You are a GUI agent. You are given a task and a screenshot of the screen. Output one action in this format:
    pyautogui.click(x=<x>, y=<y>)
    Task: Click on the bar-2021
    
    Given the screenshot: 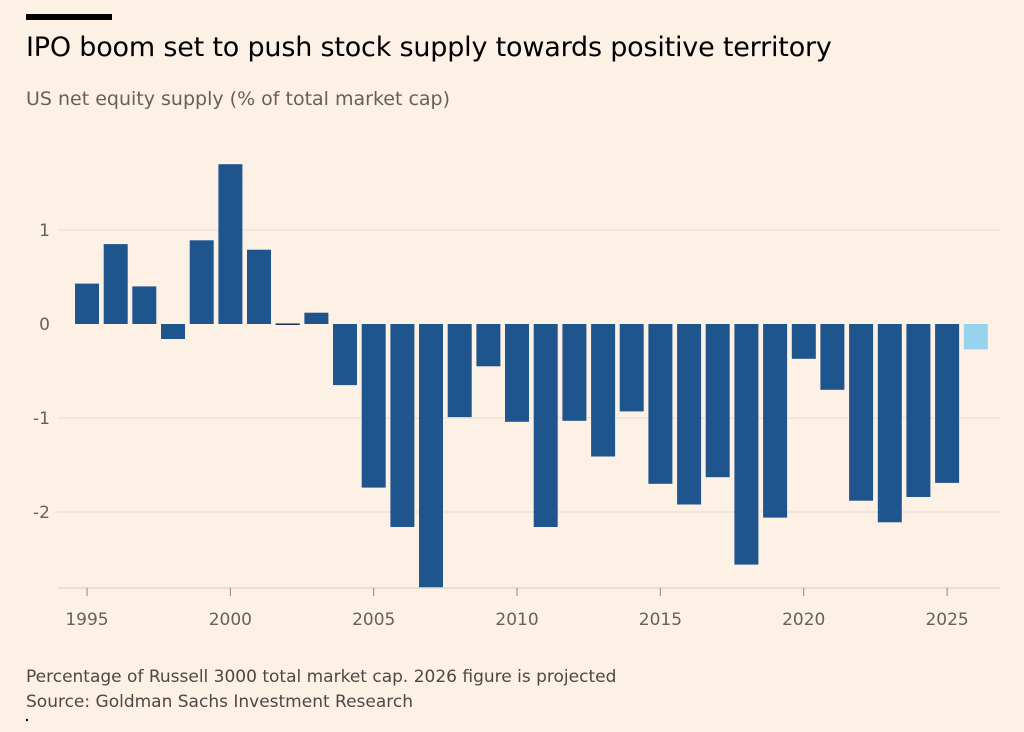 What is the action you would take?
    pyautogui.click(x=832, y=357)
    